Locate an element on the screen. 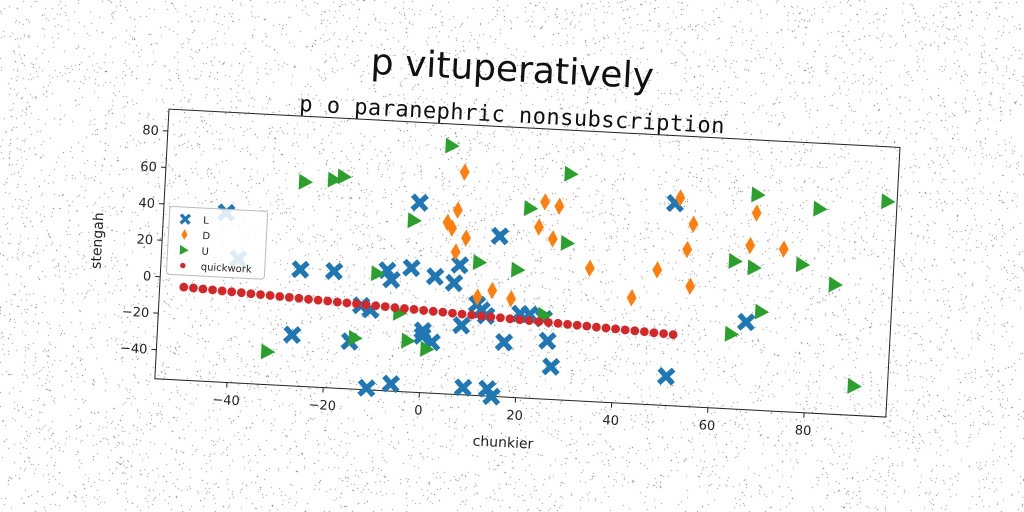 This screenshot has width=1024, height=512. series-quickwork is located at coordinates (428, 311).